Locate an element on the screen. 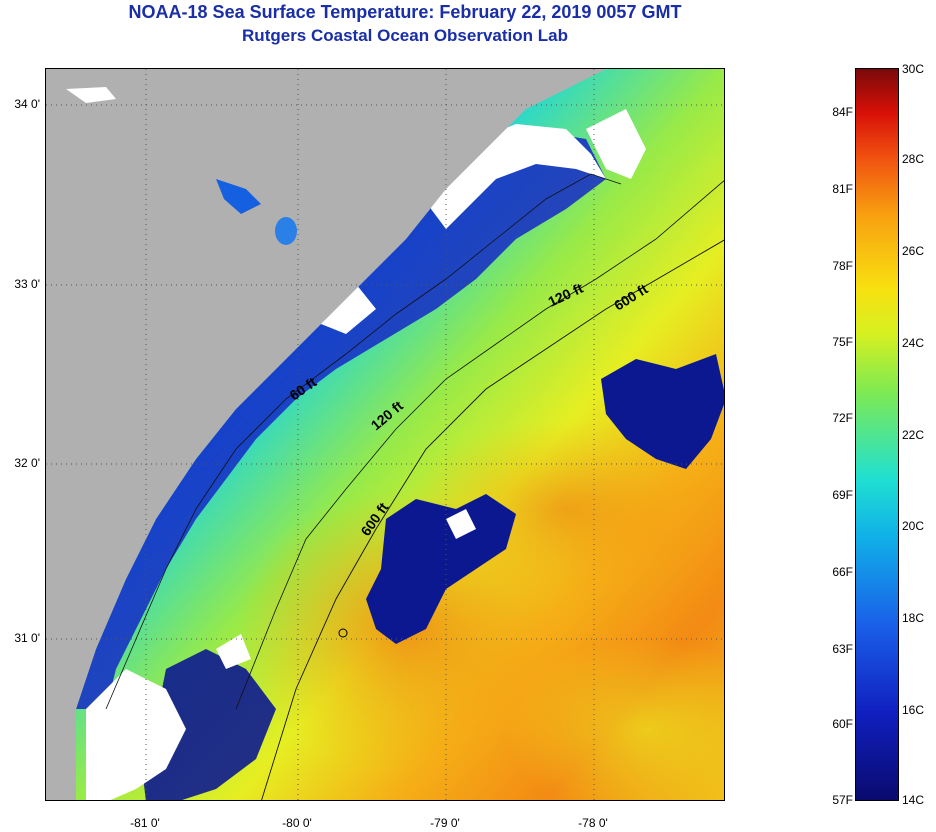 This screenshot has height=832, width=936. cold-patch-southwest is located at coordinates (208, 724).